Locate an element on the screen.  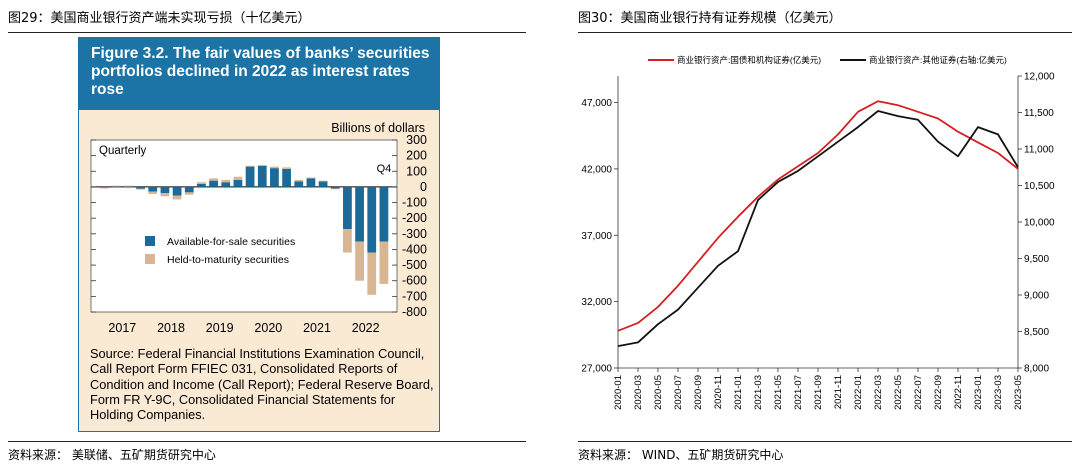
x-tick-label: 2021-07 is located at coordinates (798, 392).